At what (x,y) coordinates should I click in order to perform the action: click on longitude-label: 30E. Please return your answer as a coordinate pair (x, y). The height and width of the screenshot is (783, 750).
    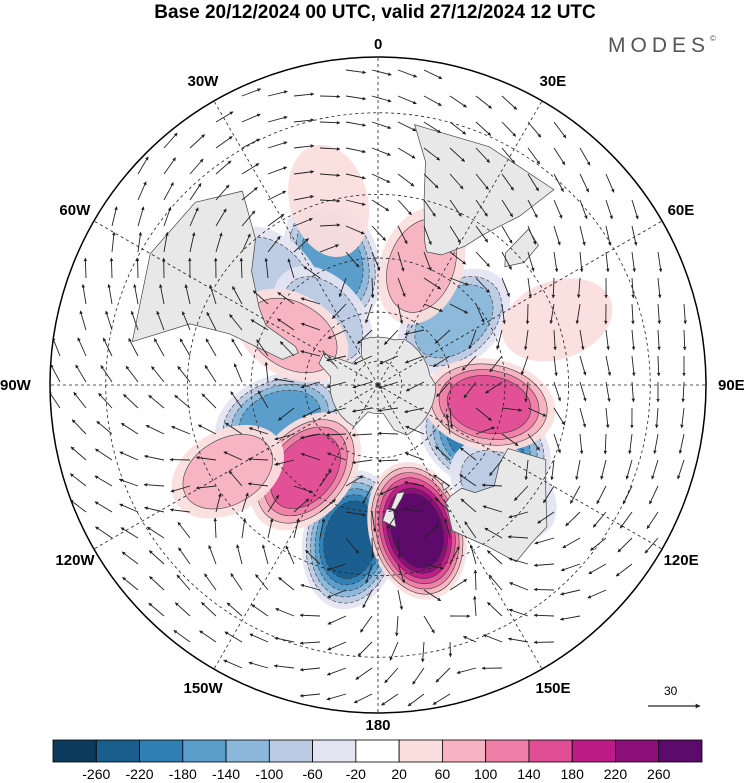
    Looking at the image, I should click on (553, 82).